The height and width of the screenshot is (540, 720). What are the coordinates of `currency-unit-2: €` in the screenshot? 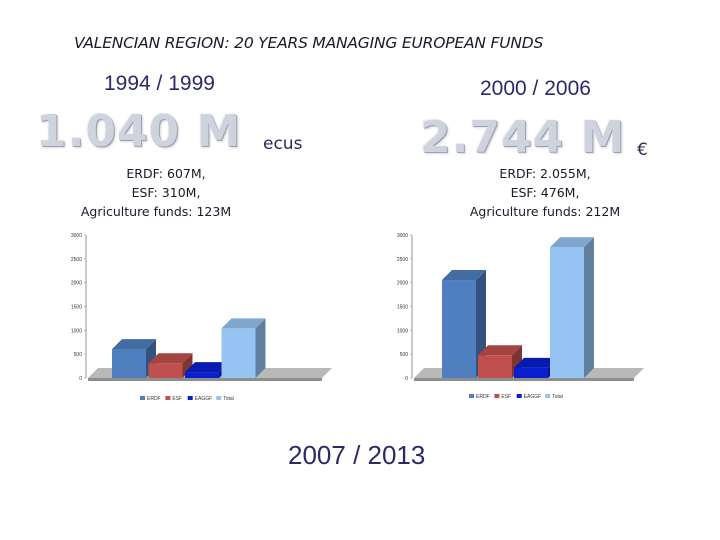 It's located at (642, 150).